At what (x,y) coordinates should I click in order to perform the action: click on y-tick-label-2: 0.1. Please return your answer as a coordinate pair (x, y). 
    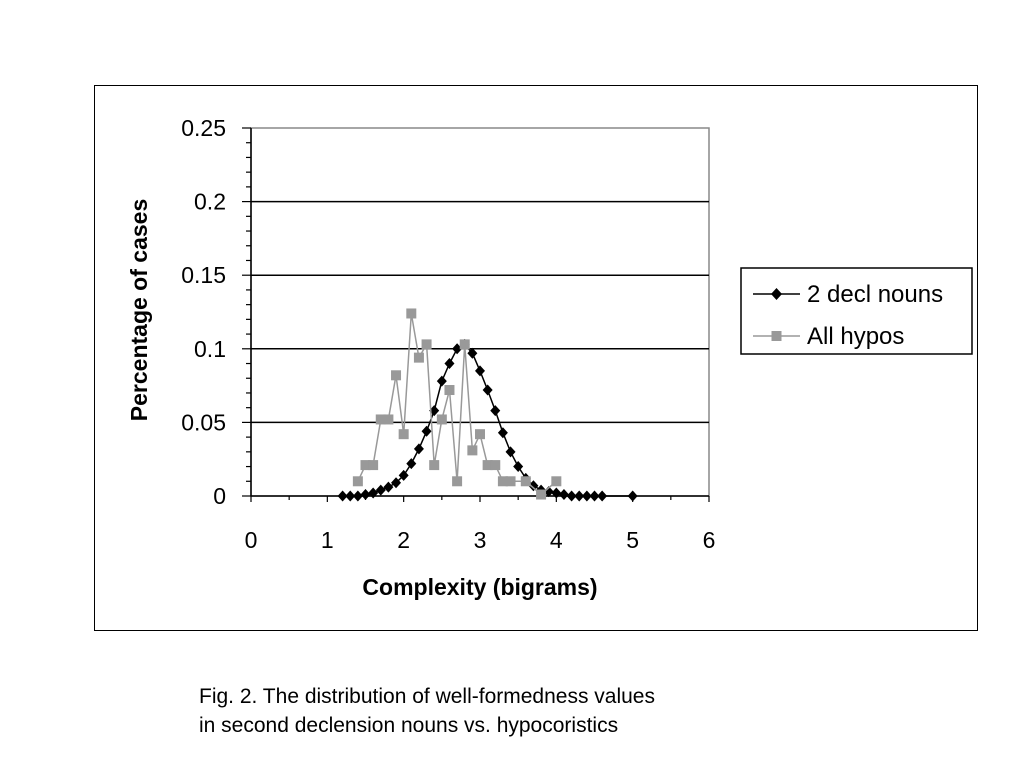
    Looking at the image, I should click on (210, 349).